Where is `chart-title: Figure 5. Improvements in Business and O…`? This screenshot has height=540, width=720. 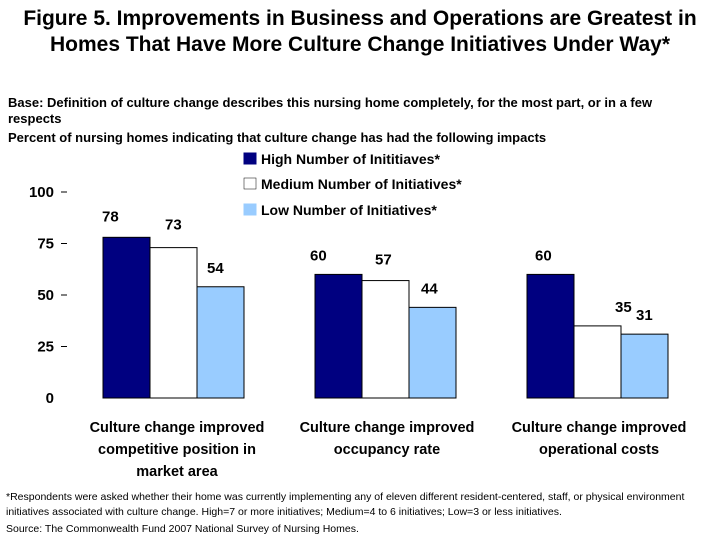 chart-title: Figure 5. Improvements in Business and O… is located at coordinates (360, 31).